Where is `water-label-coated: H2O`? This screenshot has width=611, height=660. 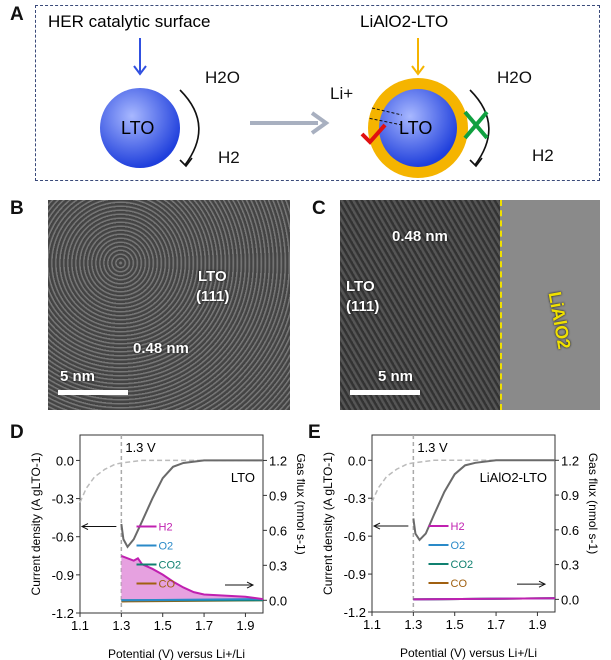 water-label-coated: H2O is located at coordinates (514, 77).